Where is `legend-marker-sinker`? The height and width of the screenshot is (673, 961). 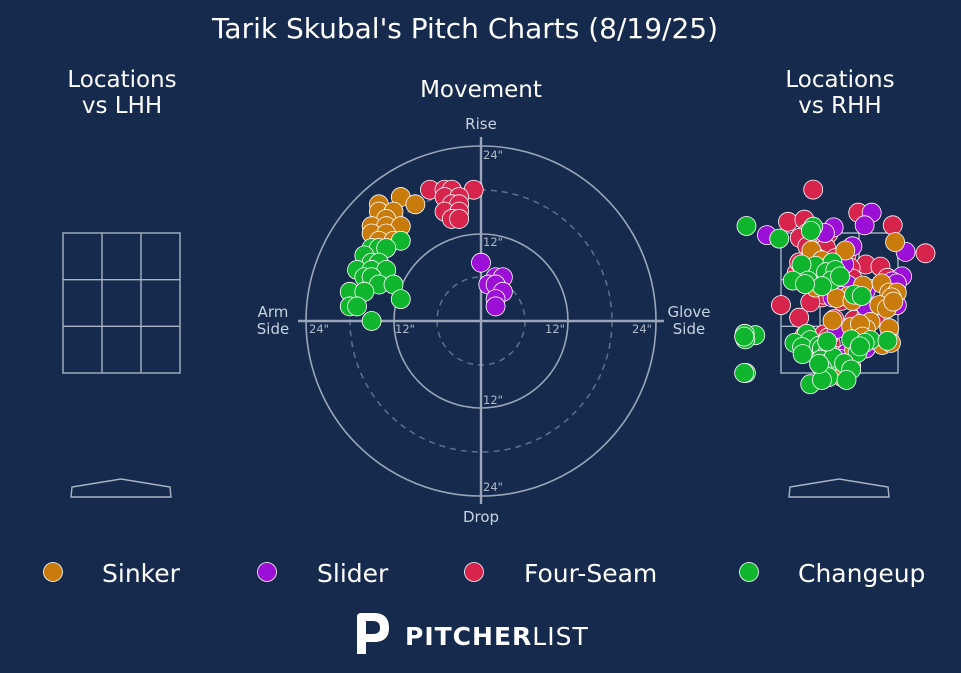
legend-marker-sinker is located at coordinates (53, 572).